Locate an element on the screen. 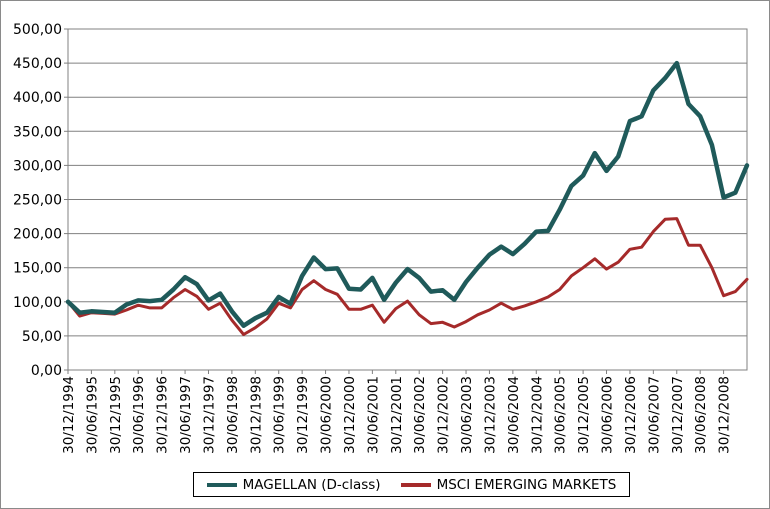 The height and width of the screenshot is (509, 770). x-tick-label: 30/12/2007 is located at coordinates (678, 415).